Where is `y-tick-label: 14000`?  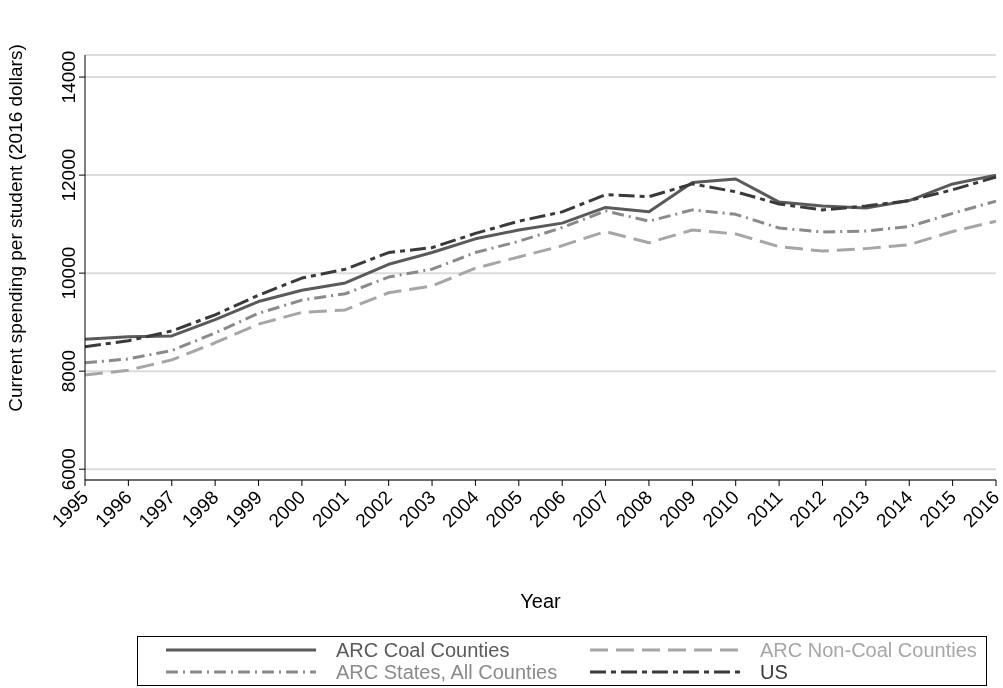 y-tick-label: 14000 is located at coordinates (68, 77).